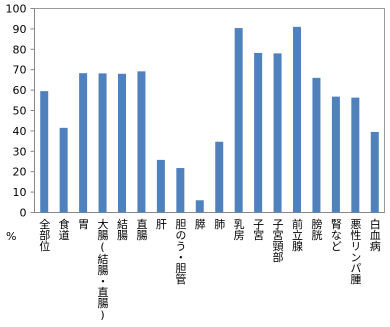 The image size is (390, 327). What do you see at coordinates (16, 9) in the screenshot?
I see `y-tick-label: 100` at bounding box center [16, 9].